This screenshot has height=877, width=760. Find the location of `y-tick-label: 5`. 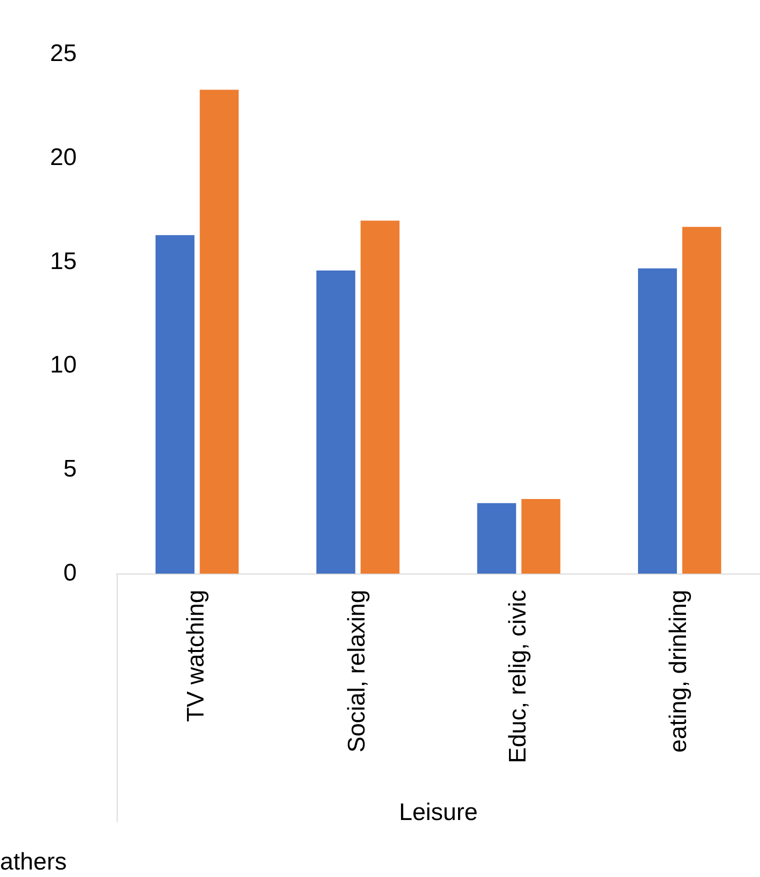

y-tick-label: 5 is located at coordinates (70, 469).